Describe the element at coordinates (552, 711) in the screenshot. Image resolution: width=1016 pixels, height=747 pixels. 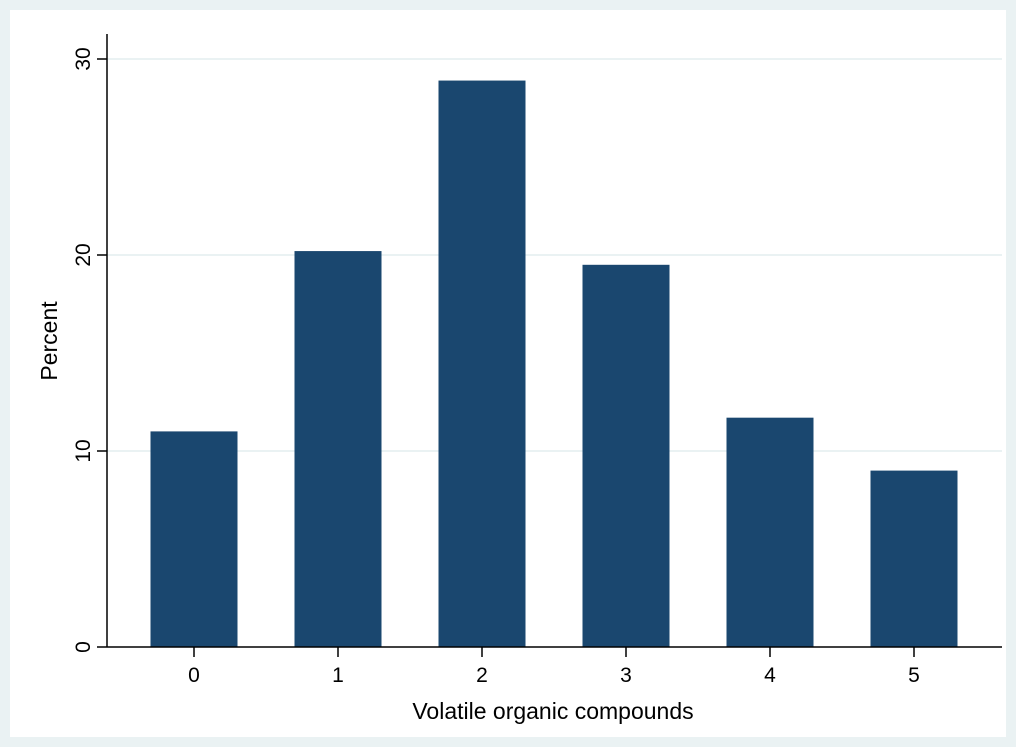
I see `x-axis-title: Volatile organic compounds` at that location.